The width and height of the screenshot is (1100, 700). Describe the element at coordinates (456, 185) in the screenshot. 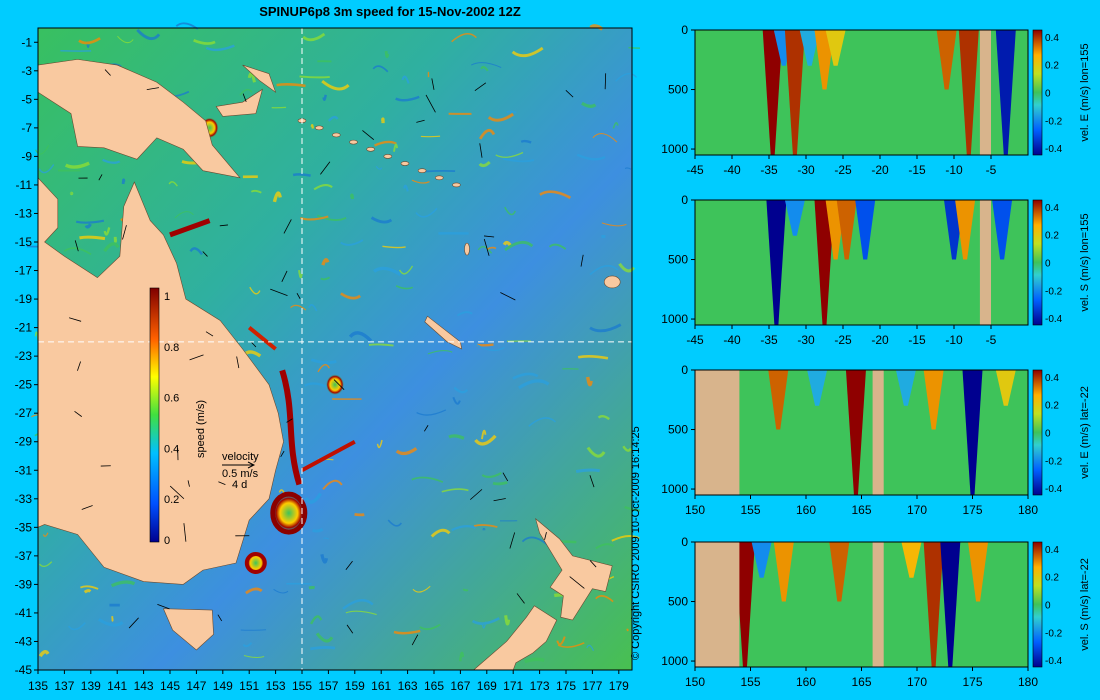

I see `solomon-island` at that location.